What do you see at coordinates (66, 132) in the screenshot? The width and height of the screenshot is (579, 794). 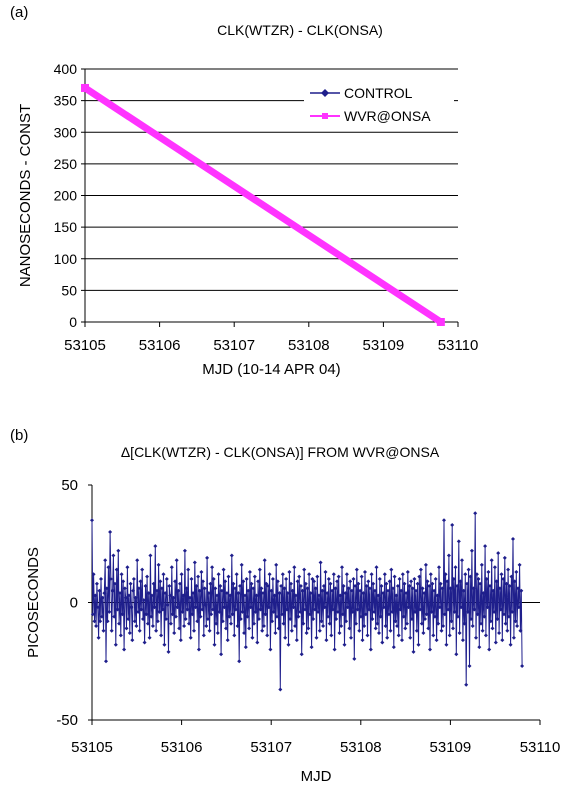 I see `y-tick-label-a: 300` at bounding box center [66, 132].